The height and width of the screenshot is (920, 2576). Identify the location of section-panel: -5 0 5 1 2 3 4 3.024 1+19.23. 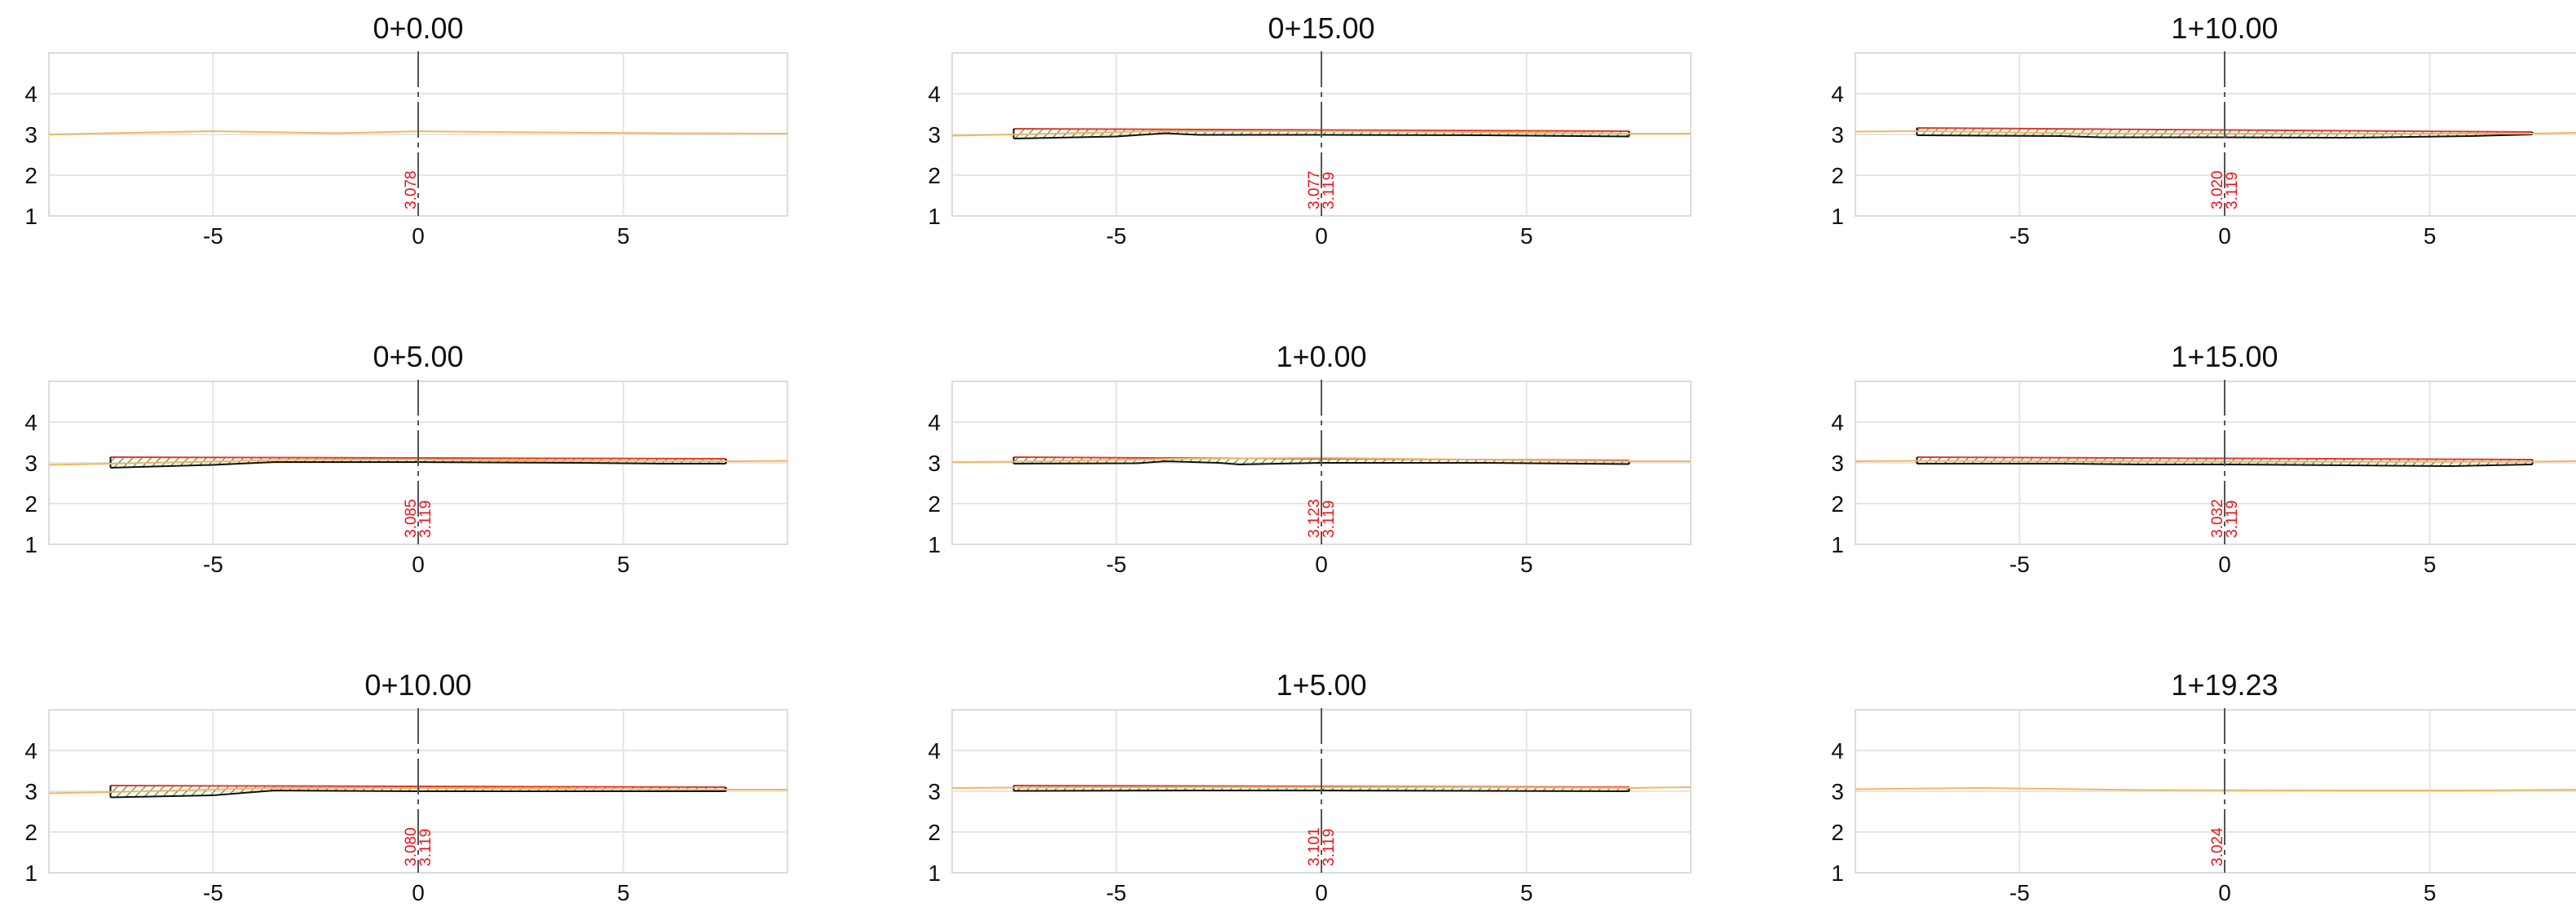
(2203, 786).